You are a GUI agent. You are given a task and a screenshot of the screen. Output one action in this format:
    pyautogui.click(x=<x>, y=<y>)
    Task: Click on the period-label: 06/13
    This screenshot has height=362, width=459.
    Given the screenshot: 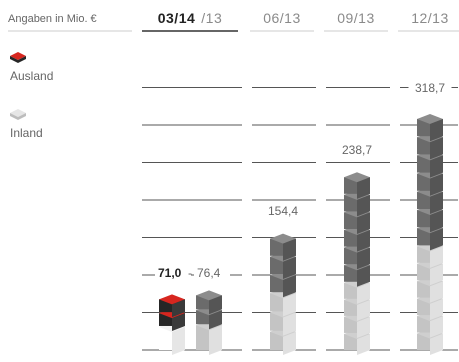 What is the action you would take?
    pyautogui.click(x=282, y=18)
    